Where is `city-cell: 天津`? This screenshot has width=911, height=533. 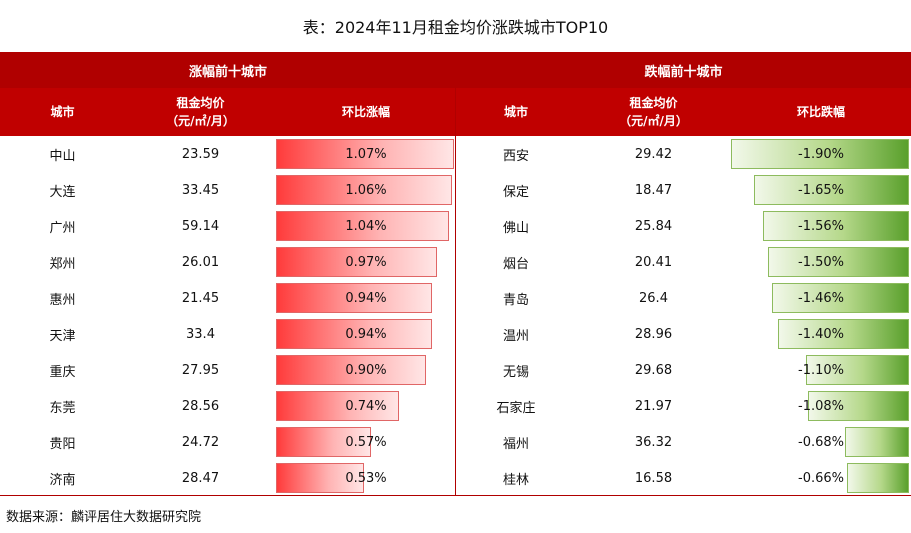
city-cell: 天津 is located at coordinates (62, 336).